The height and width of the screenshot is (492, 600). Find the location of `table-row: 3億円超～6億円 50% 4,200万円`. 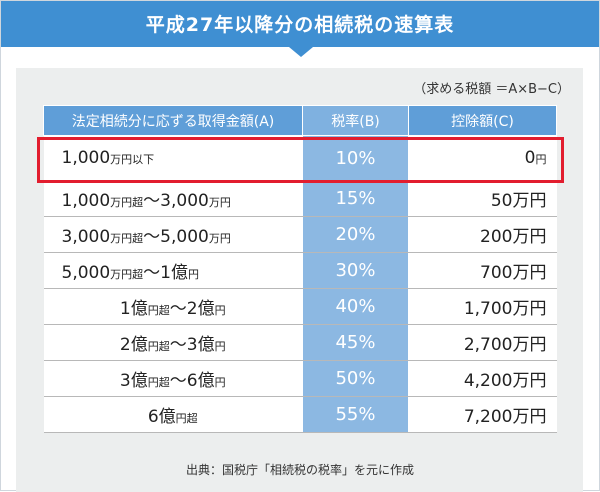

table-row: 3億円超～6億円 50% 4,200万円 is located at coordinates (300, 378).